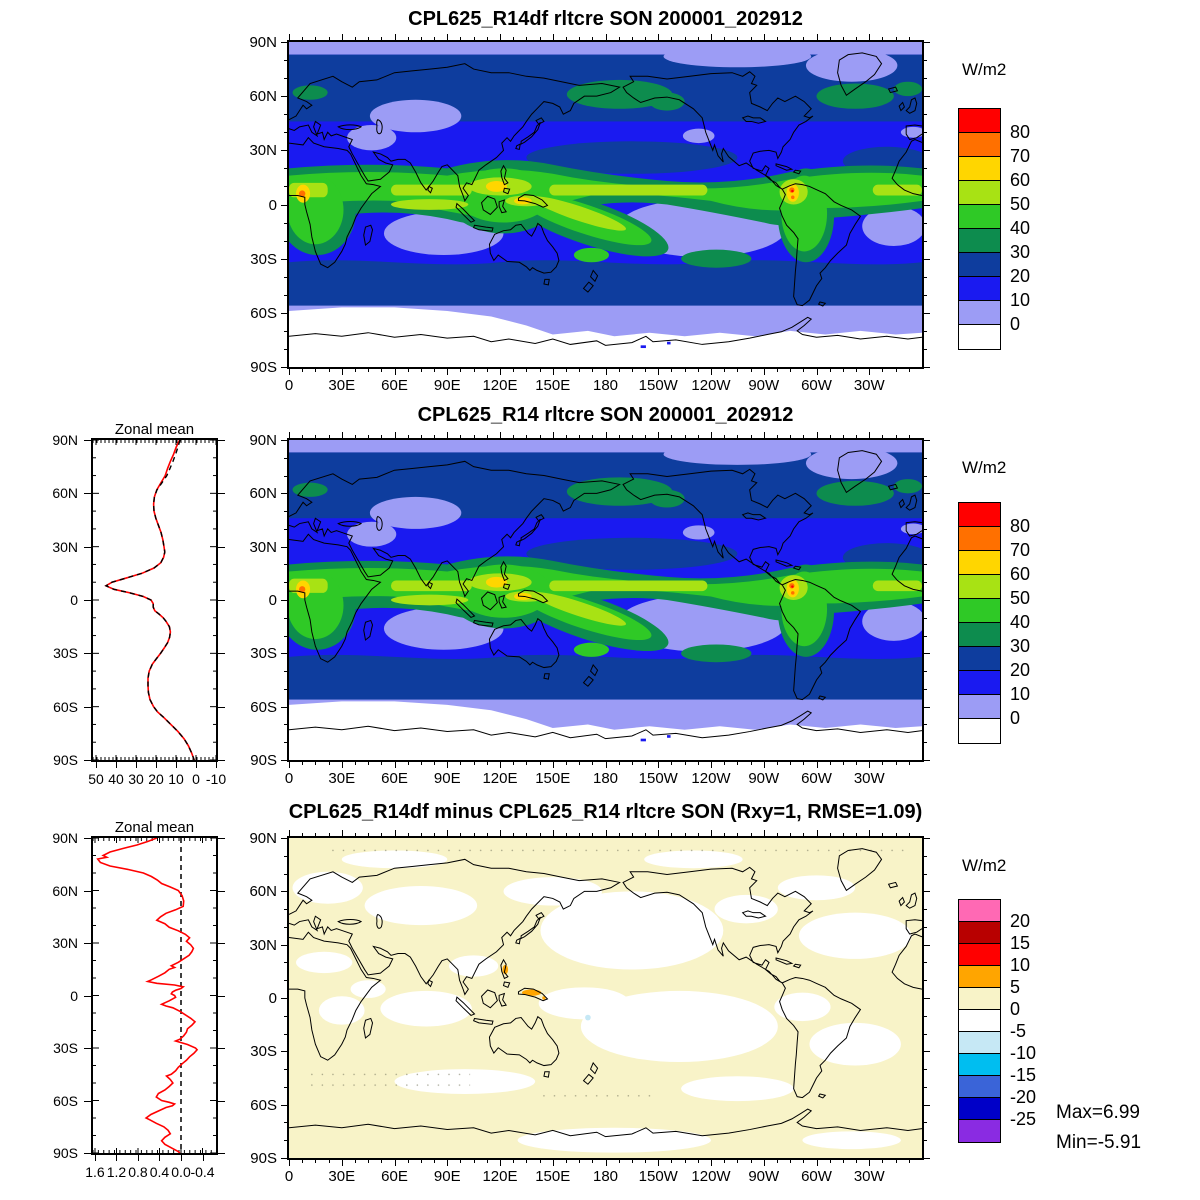 The image size is (1200, 1200). I want to click on colorbar-label: 5, so click(1015, 987).